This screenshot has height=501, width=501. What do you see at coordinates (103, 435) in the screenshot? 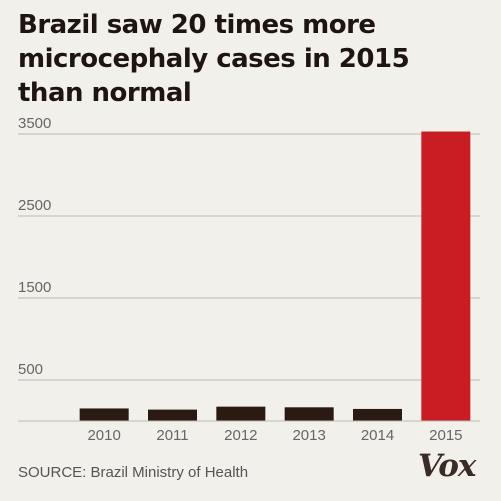
I see `x-tick-label: 2010` at bounding box center [103, 435].